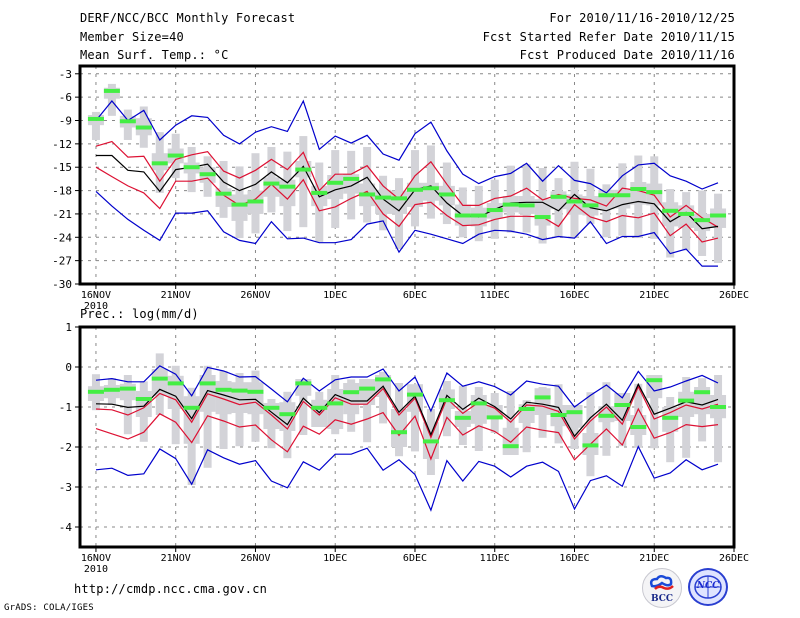  What do you see at coordinates (654, 295) in the screenshot?
I see `x-tick-label: 21DEC` at bounding box center [654, 295].